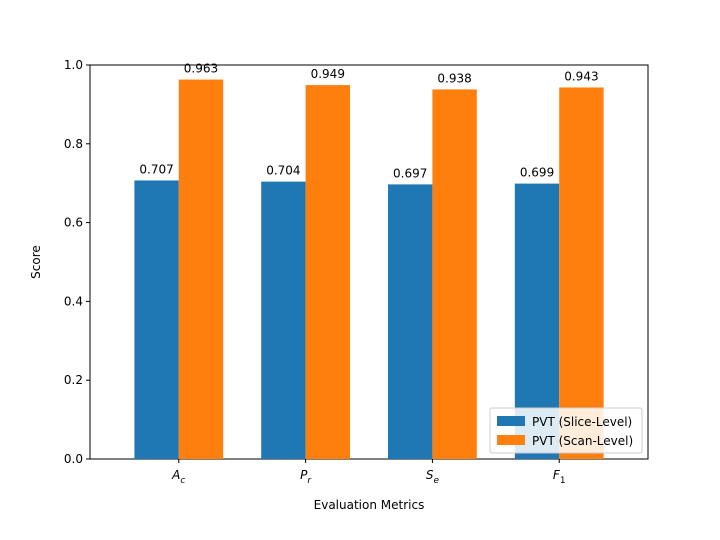 The image size is (720, 540). I want to click on y-tick-label: 0.0, so click(73, 459).